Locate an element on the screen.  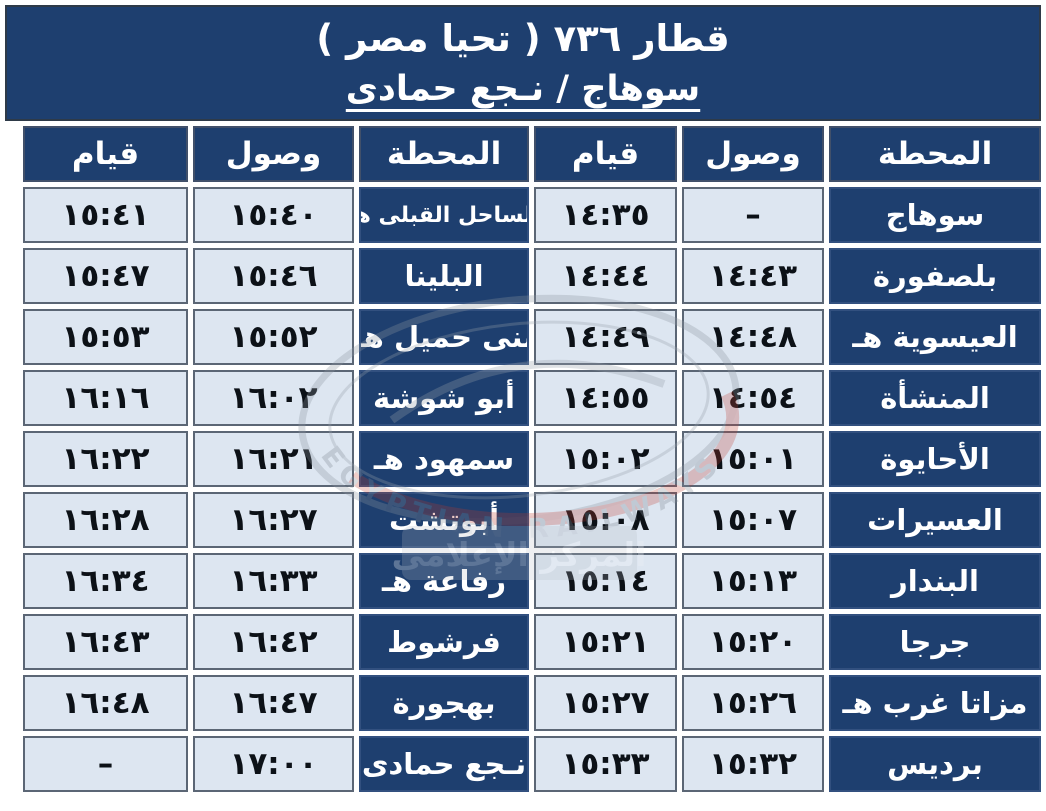
departure-cell-leg1: ١٥:١٤ is located at coordinates (605, 581).